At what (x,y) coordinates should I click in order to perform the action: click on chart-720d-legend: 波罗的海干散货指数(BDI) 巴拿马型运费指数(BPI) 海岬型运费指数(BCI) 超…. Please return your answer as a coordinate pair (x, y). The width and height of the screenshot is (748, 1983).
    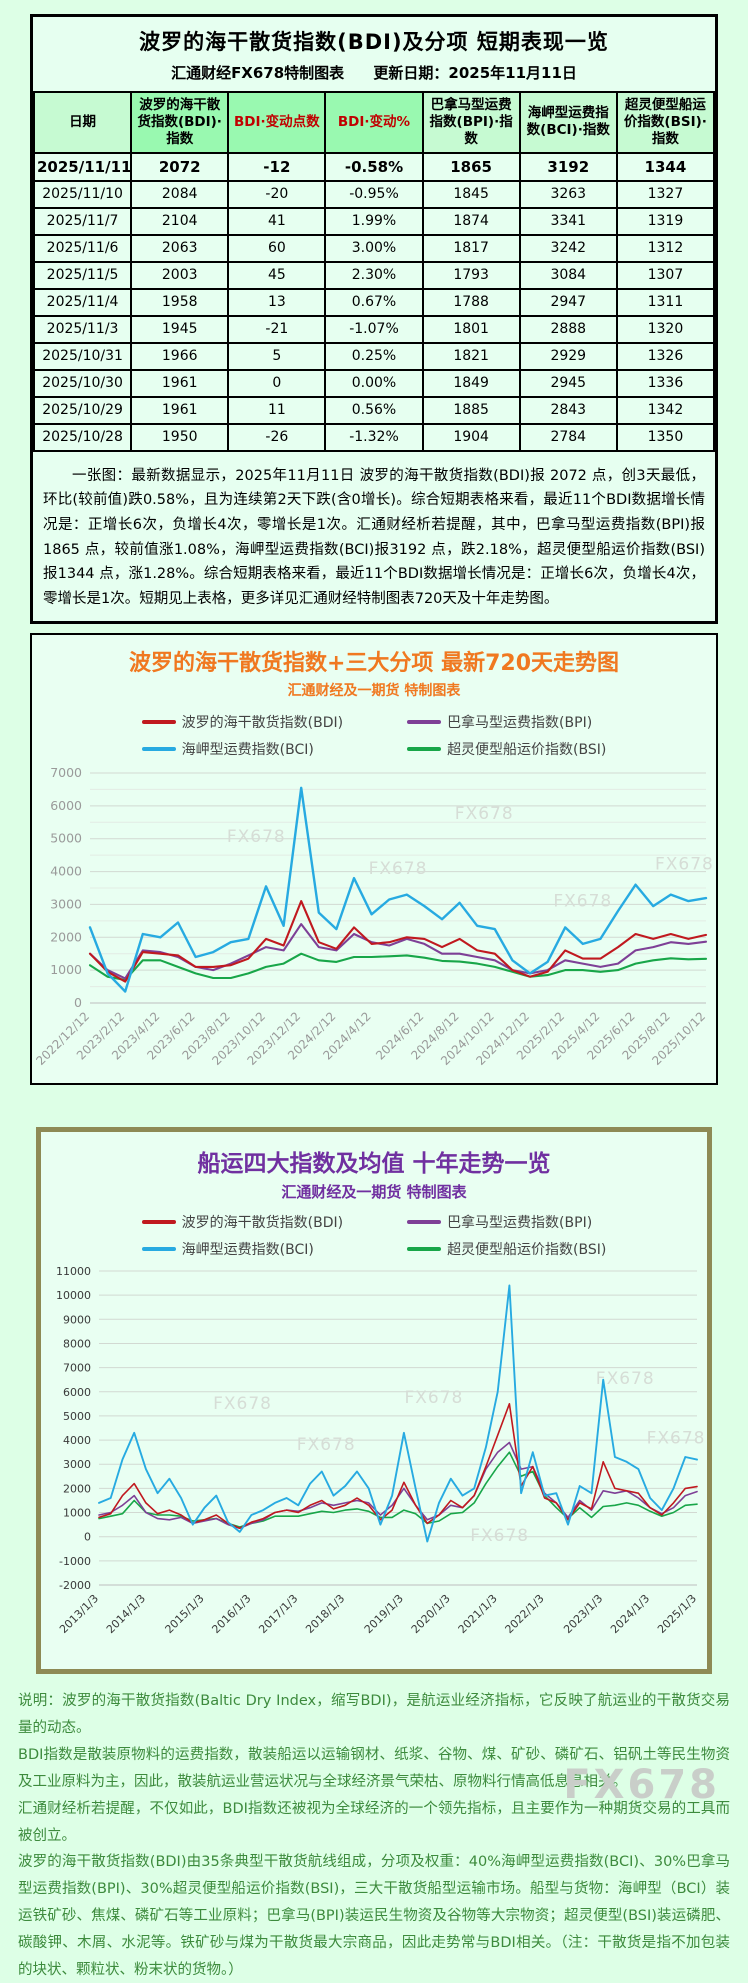
    Looking at the image, I should click on (374, 733).